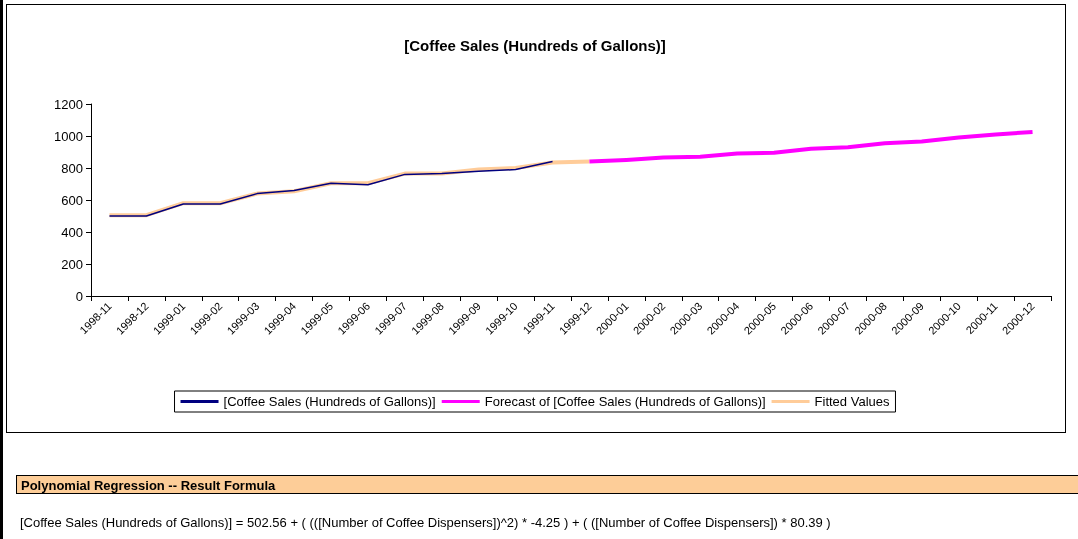 The width and height of the screenshot is (1078, 539). What do you see at coordinates (68, 136) in the screenshot?
I see `y-tick-label: 1000` at bounding box center [68, 136].